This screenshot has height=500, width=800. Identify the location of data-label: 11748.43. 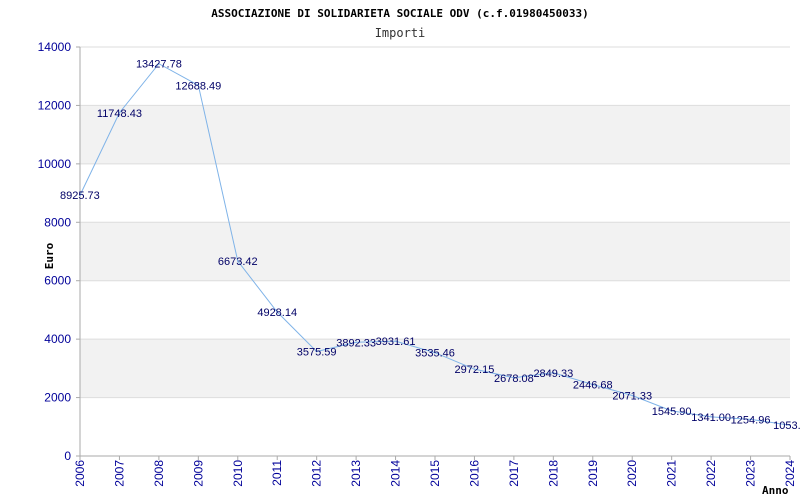
(119, 114).